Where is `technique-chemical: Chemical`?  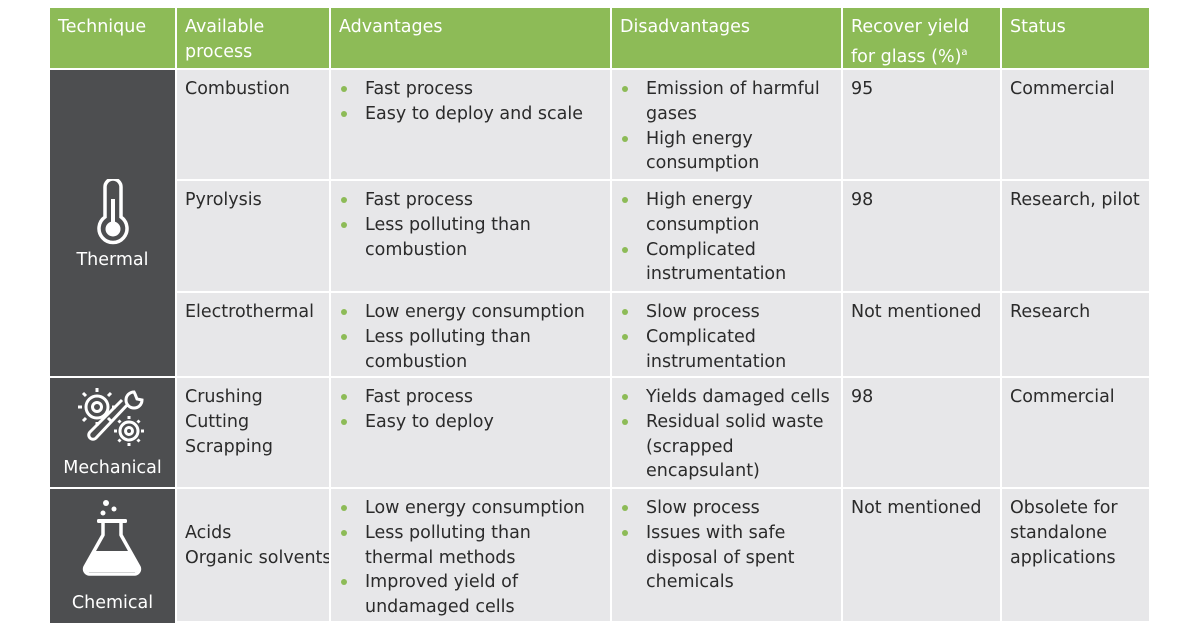 technique-chemical: Chemical is located at coordinates (112, 556).